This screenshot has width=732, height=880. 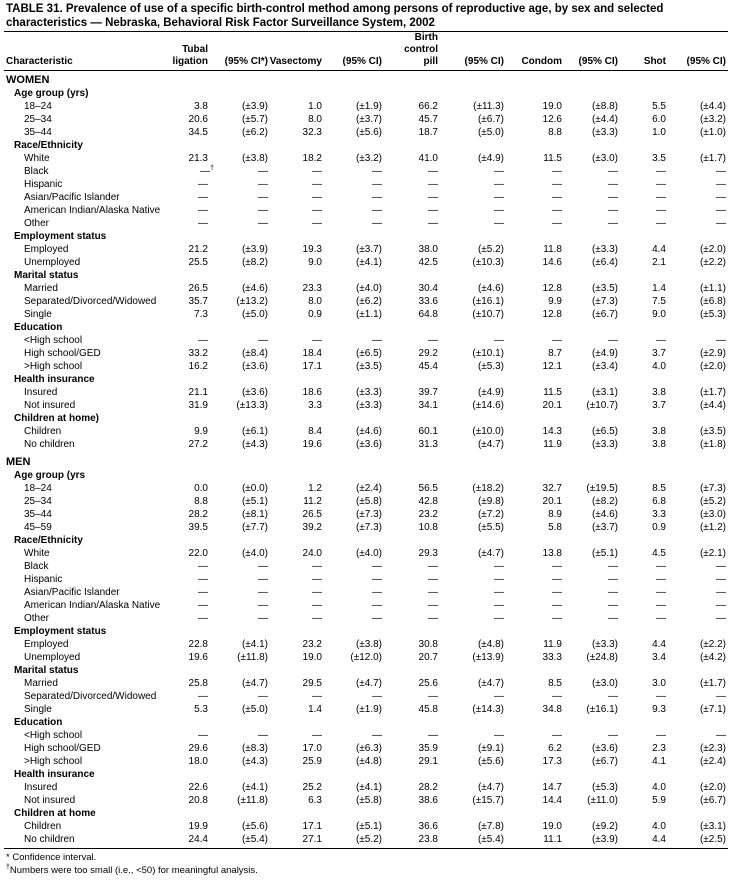 I want to click on cell-value: (±4.4), so click(x=604, y=119).